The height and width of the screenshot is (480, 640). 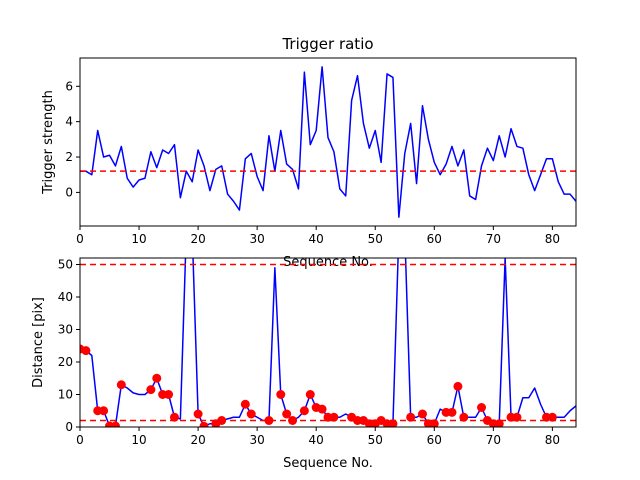 What do you see at coordinates (69, 157) in the screenshot?
I see `y-tick-label: 2` at bounding box center [69, 157].